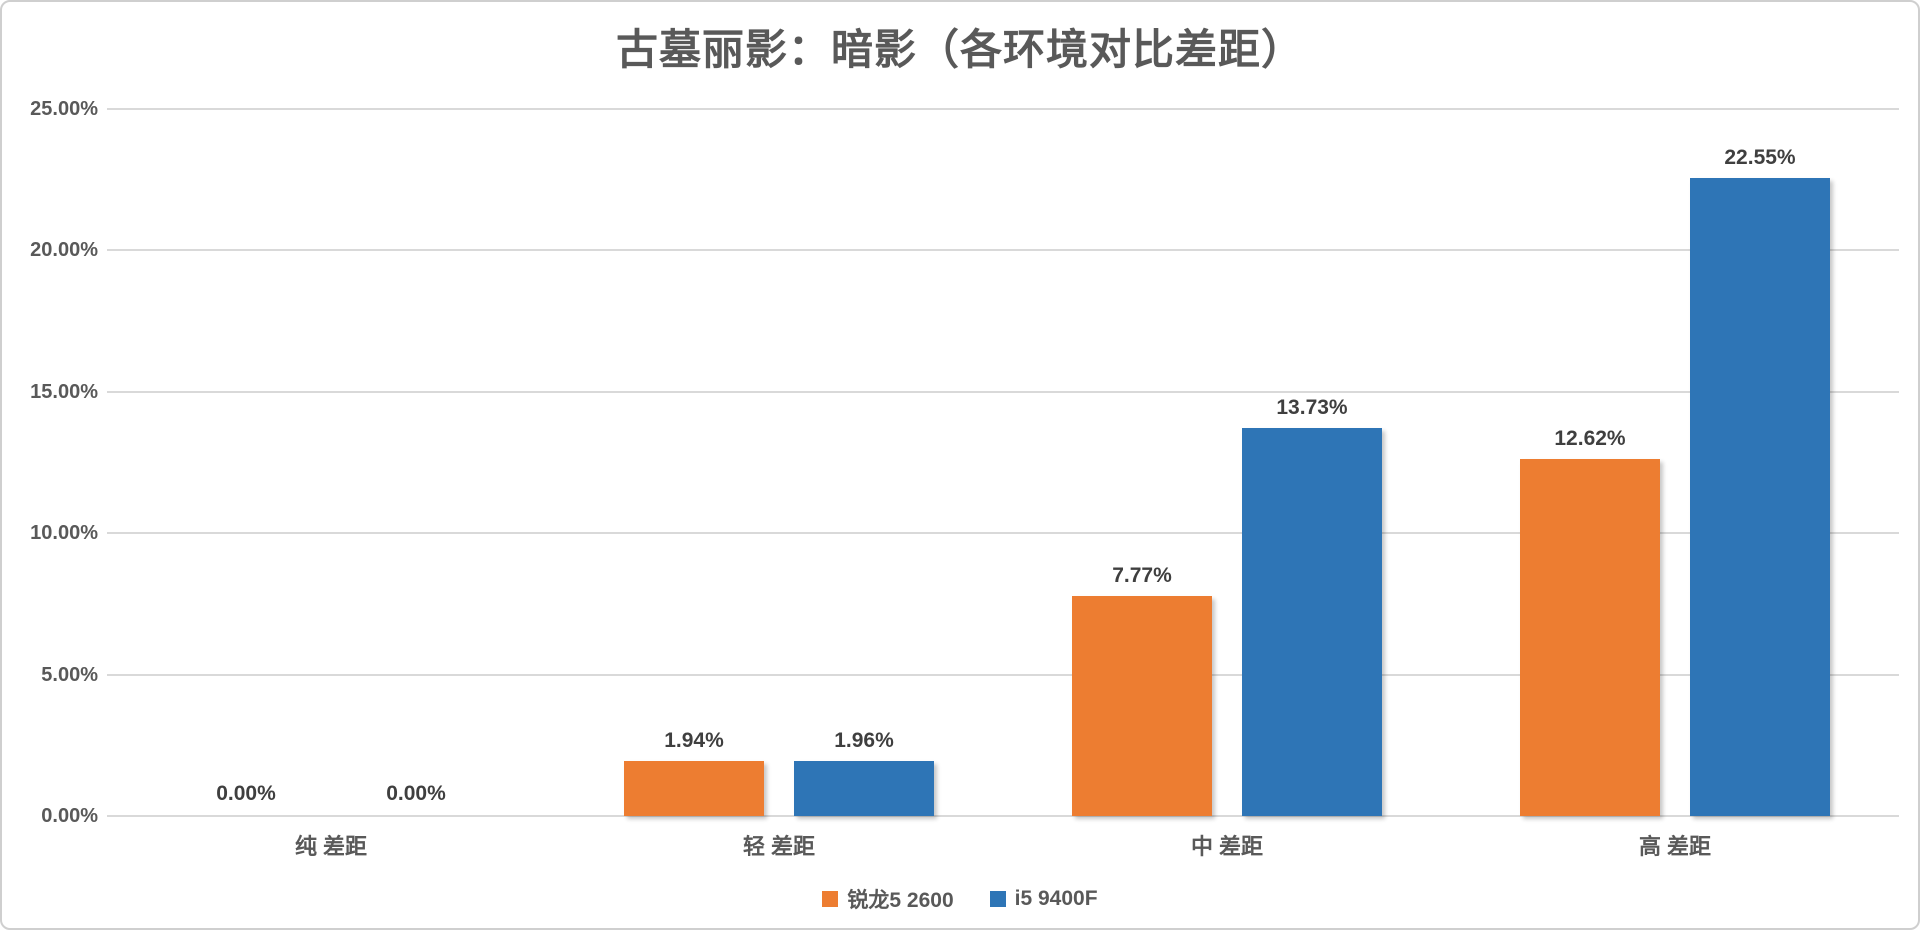 The width and height of the screenshot is (1920, 930). What do you see at coordinates (900, 900) in the screenshot?
I see `legend-label: 锐龙5 2600` at bounding box center [900, 900].